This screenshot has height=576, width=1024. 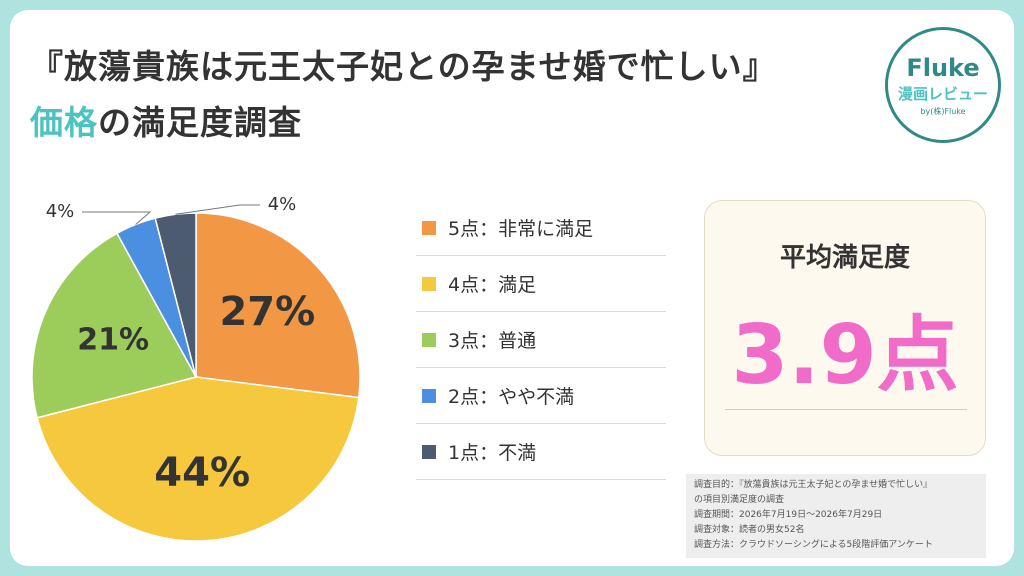 I want to click on legend-label-5: 5点：非常に満足, so click(x=521, y=229).